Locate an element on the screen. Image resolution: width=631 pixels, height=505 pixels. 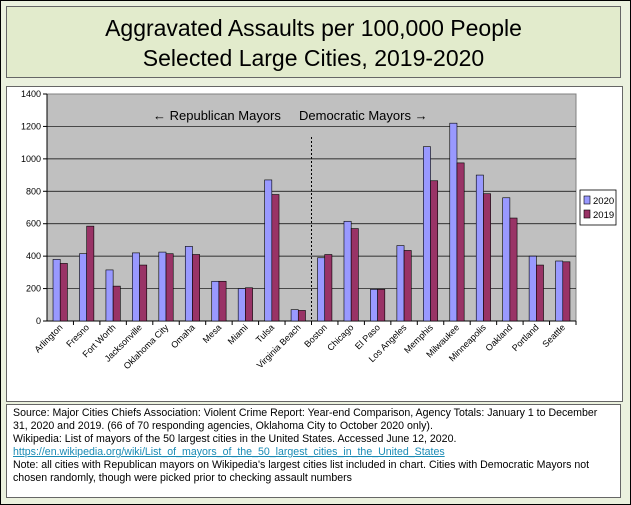
y-tick-label: 800 is located at coordinates (33, 191).